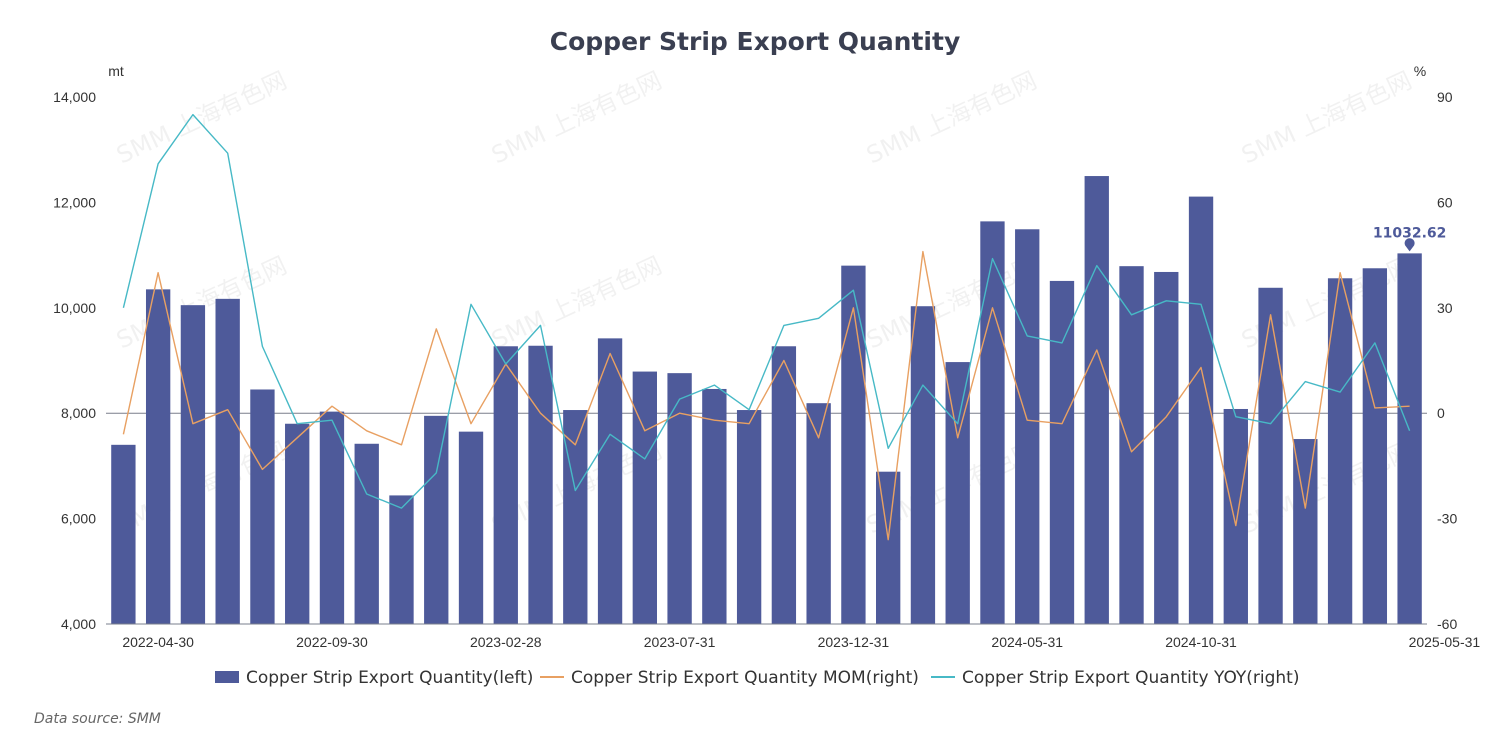 This screenshot has height=747, width=1510. Describe the element at coordinates (78, 413) in the screenshot. I see `left-tick-label: 8,000` at that location.